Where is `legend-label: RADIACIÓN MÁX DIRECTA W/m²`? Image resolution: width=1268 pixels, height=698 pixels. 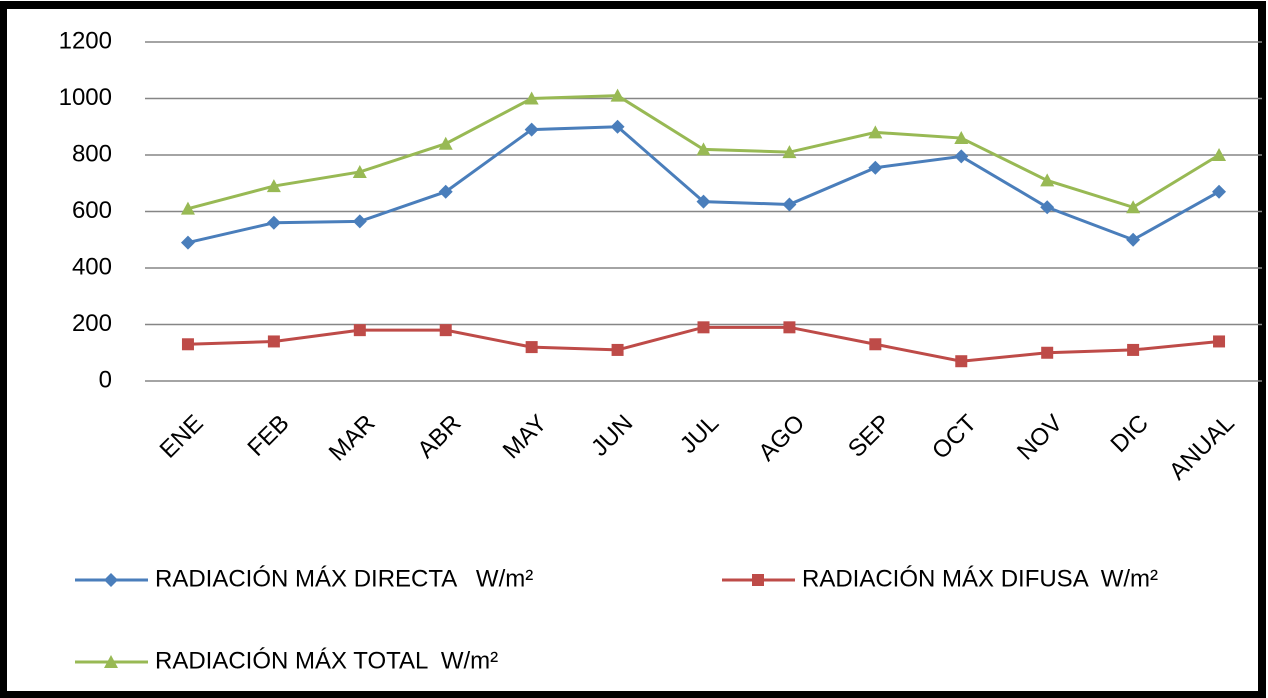 legend-label: RADIACIÓN MÁX DIRECTA W/m² is located at coordinates (344, 578).